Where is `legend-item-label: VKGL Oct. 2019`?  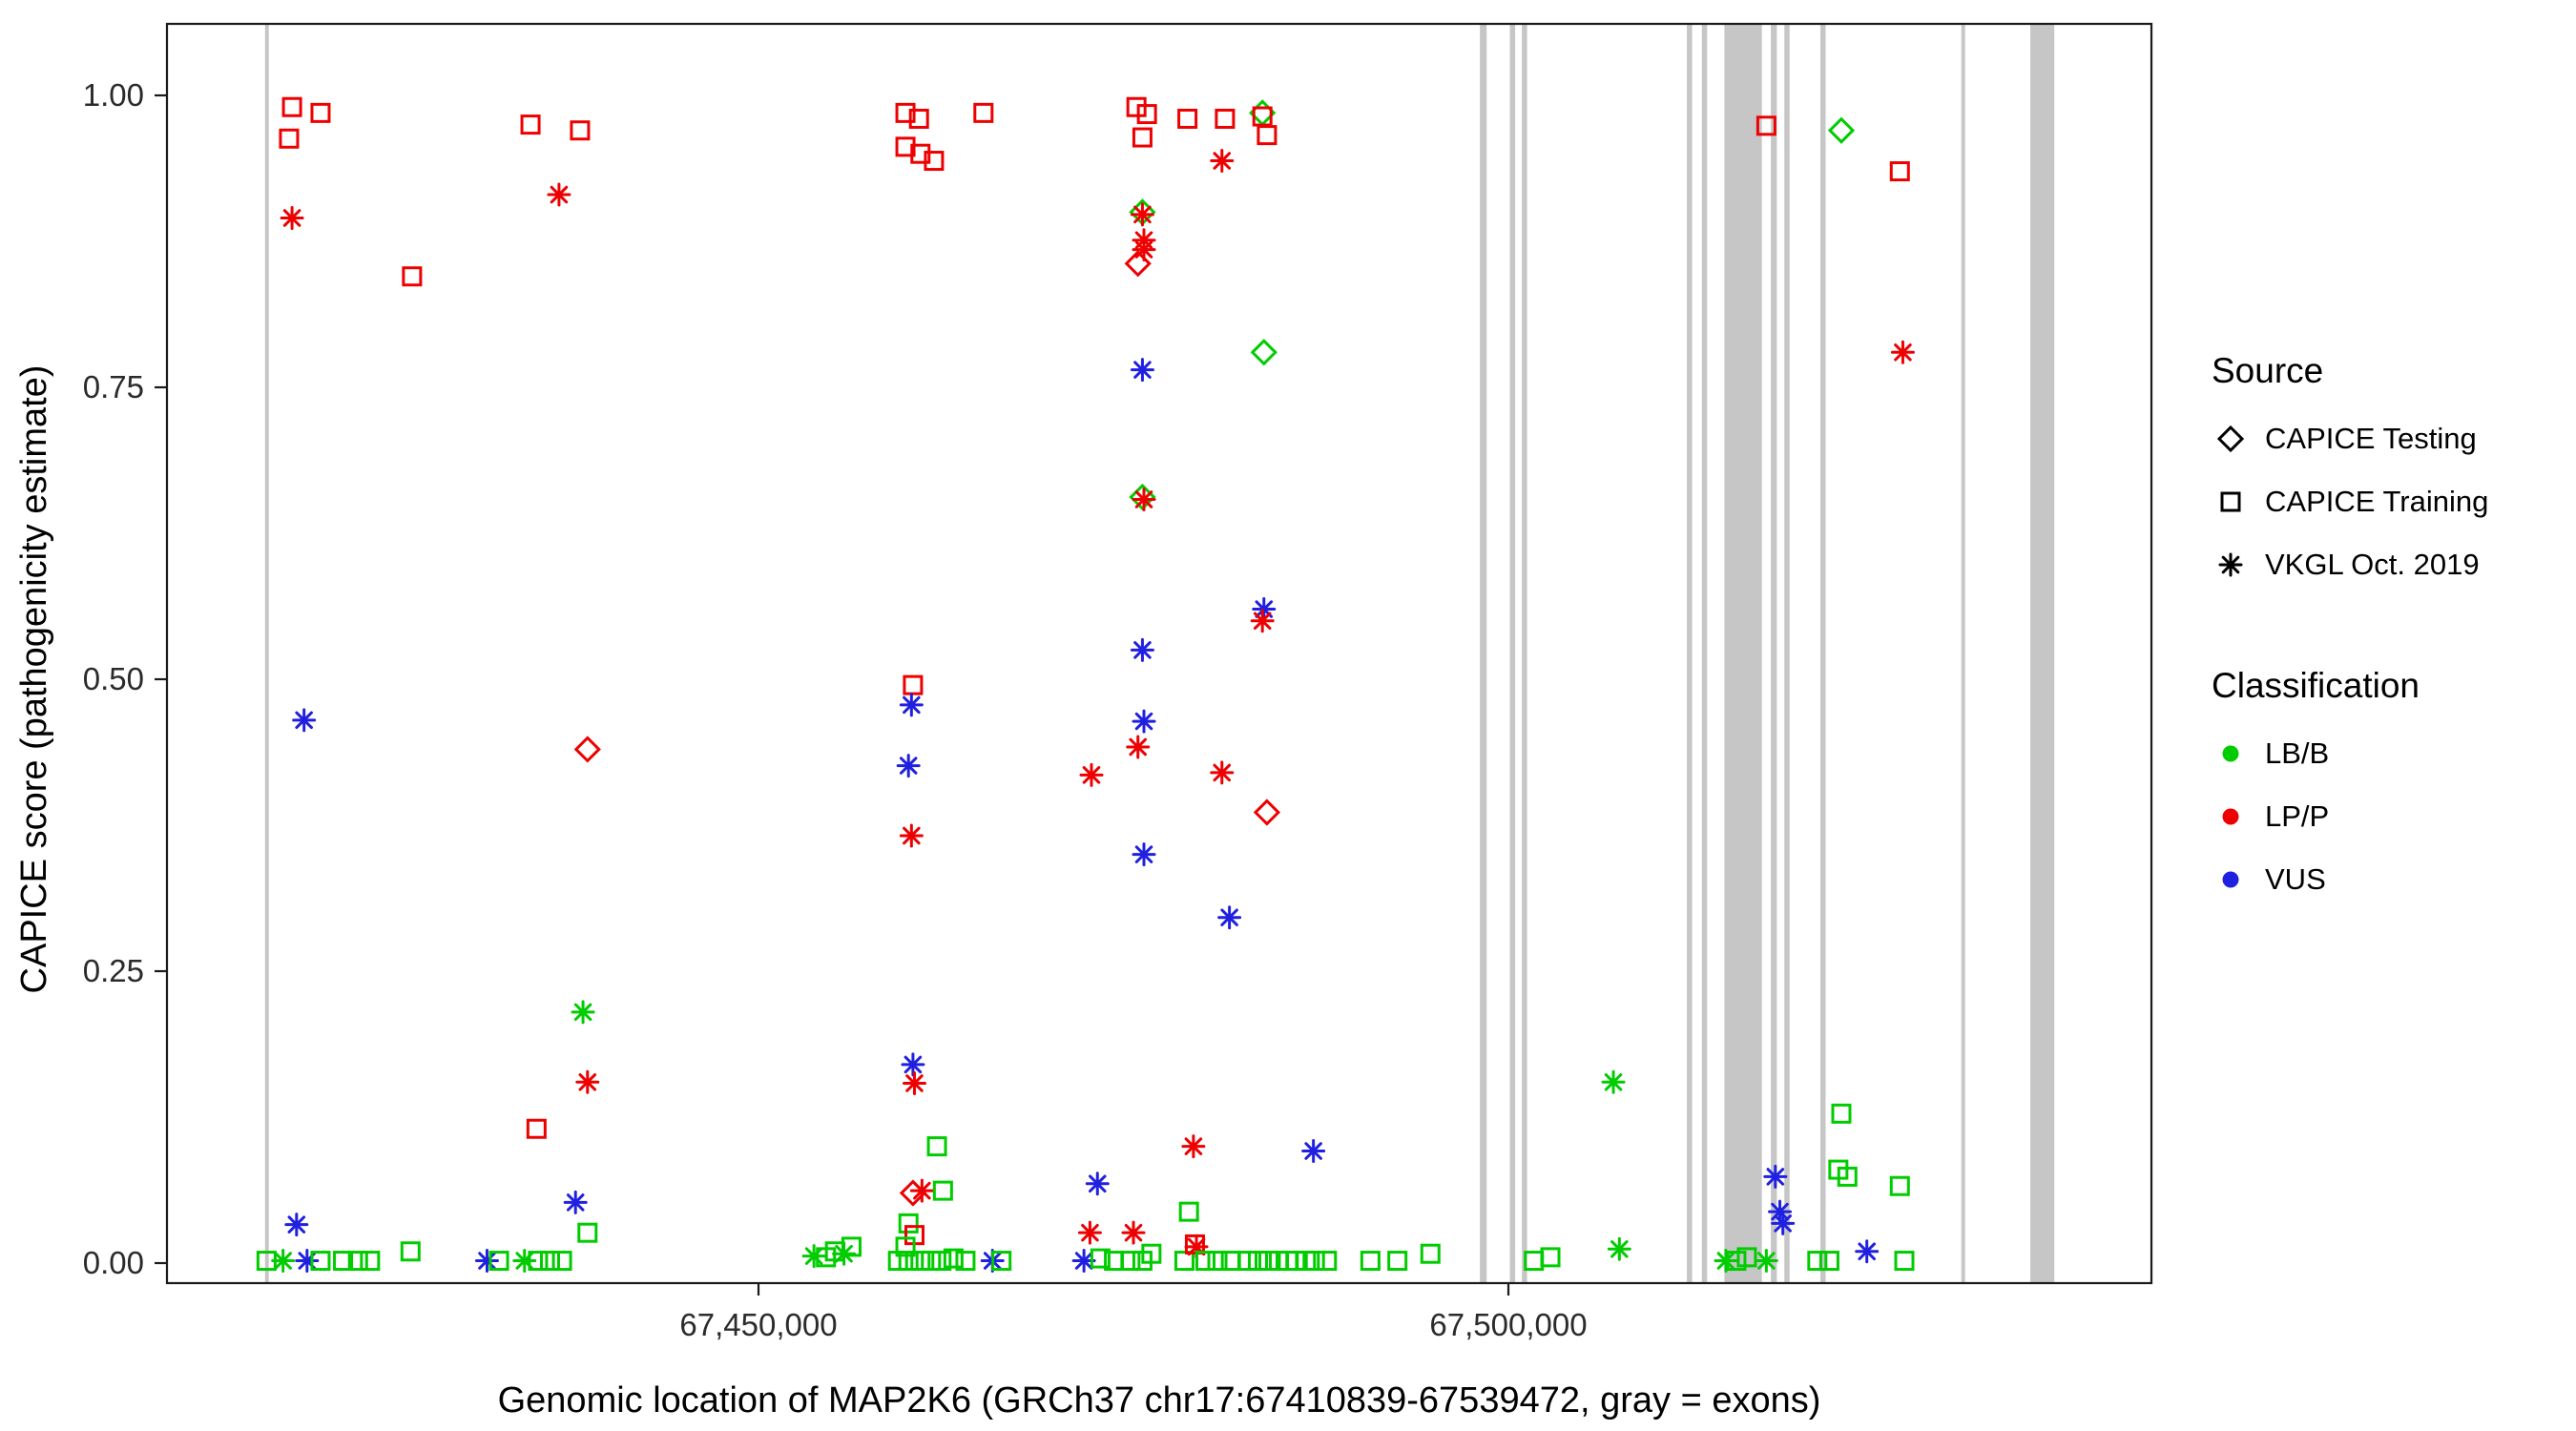
legend-item-label: VKGL Oct. 2019 is located at coordinates (2372, 564).